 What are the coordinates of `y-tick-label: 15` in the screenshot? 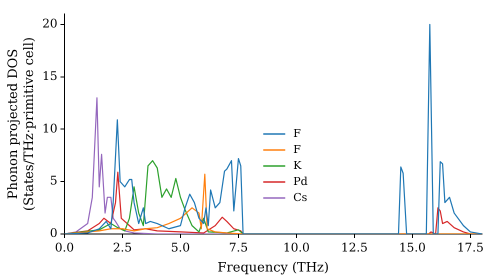 It's located at (50, 75).